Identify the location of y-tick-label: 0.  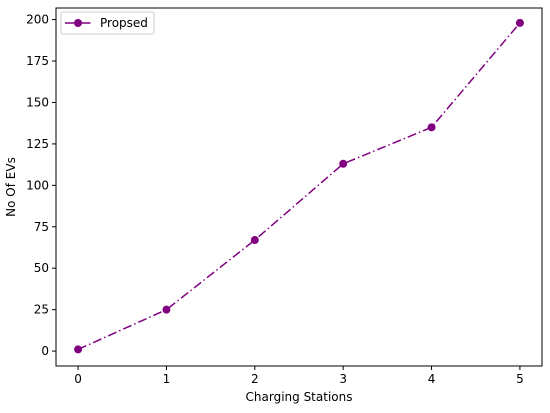
(45, 351).